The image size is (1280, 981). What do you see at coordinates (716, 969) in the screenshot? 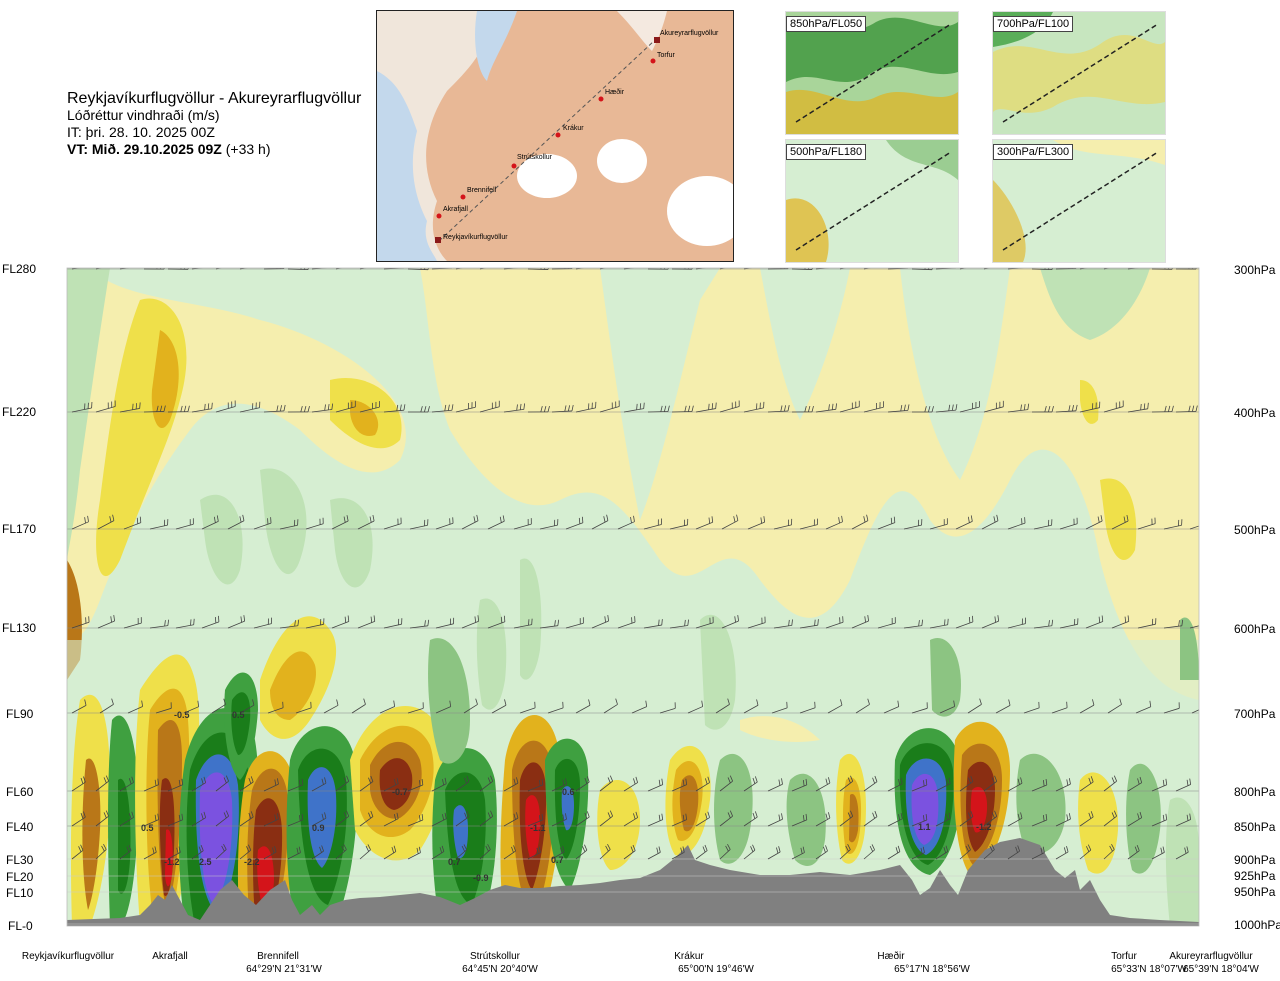
I see `waypoint-krakur-coord: 65°00'N 19°46'W` at bounding box center [716, 969].